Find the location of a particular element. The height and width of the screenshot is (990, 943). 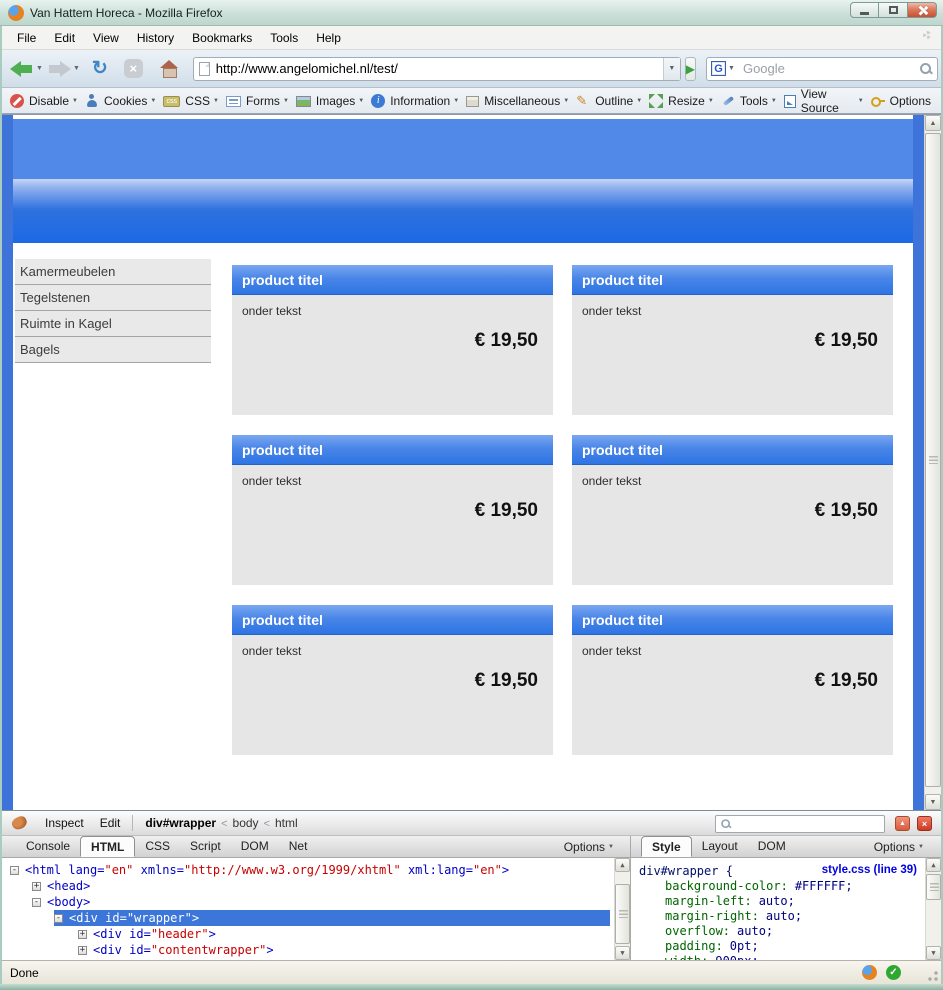

resize-grip is located at coordinates (933, 976).